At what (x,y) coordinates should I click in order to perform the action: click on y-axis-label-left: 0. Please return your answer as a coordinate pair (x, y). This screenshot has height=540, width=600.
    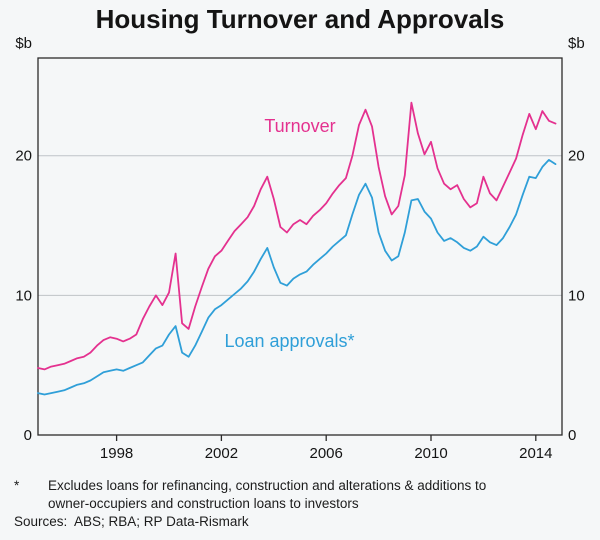
    Looking at the image, I should click on (28, 435).